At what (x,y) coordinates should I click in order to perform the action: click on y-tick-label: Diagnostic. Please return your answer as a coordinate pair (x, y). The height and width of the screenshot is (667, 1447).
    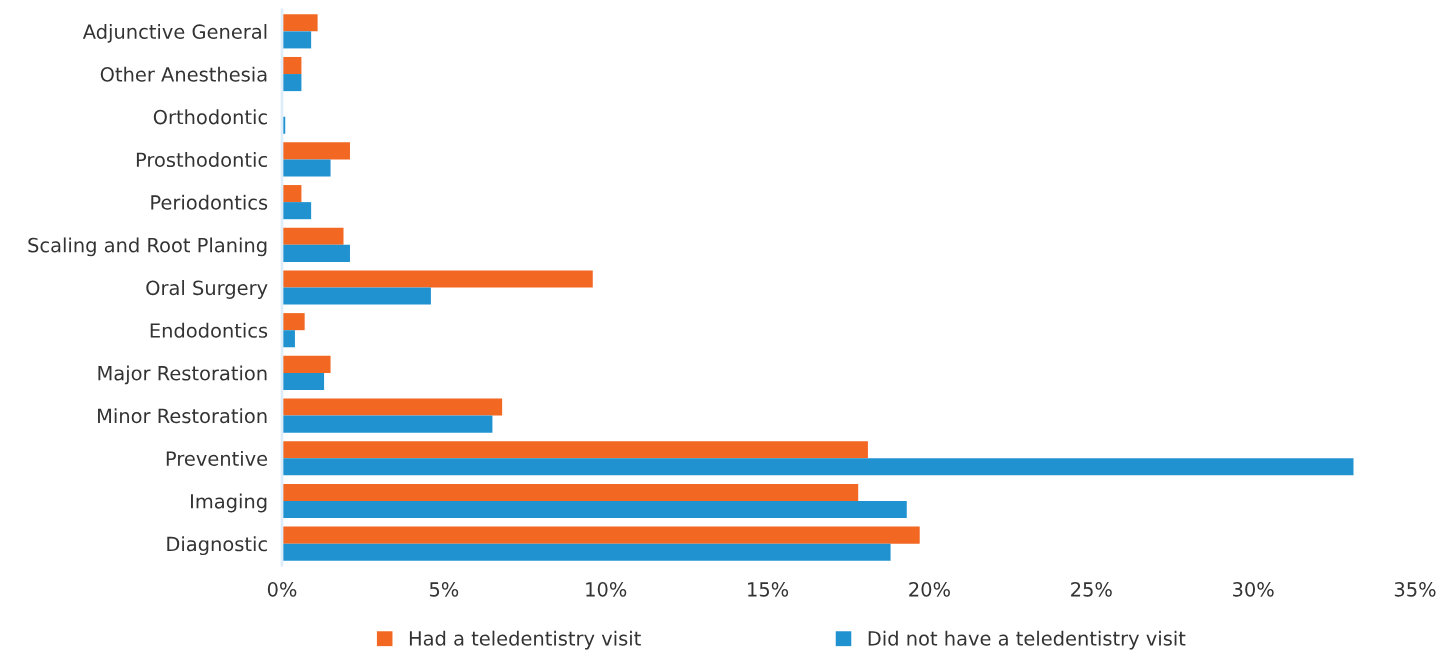
    Looking at the image, I should click on (217, 546).